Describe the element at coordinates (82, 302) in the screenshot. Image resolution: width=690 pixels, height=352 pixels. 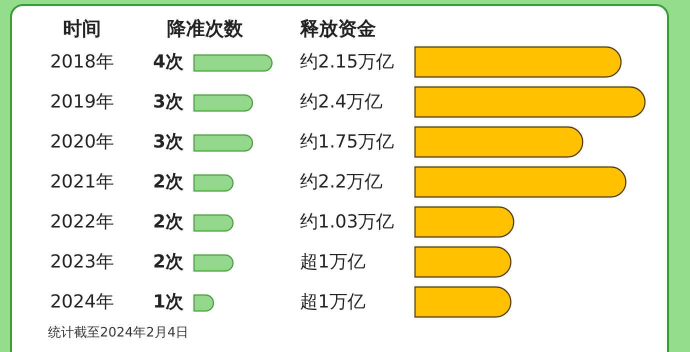
I see `y-tick-label: 2024年` at that location.